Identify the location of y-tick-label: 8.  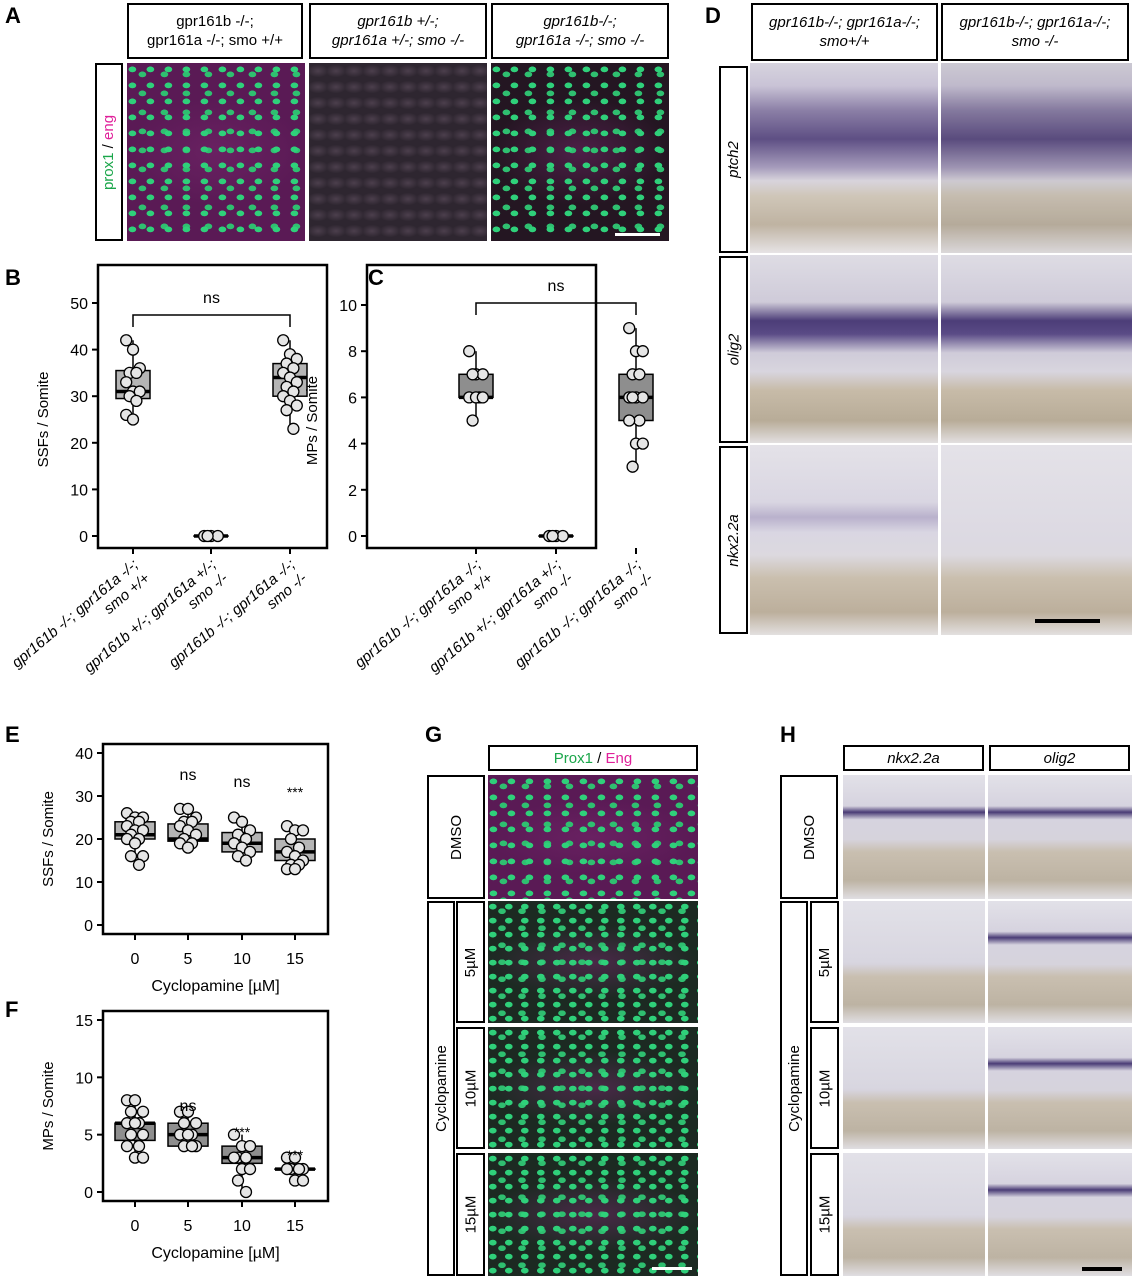
(352, 352).